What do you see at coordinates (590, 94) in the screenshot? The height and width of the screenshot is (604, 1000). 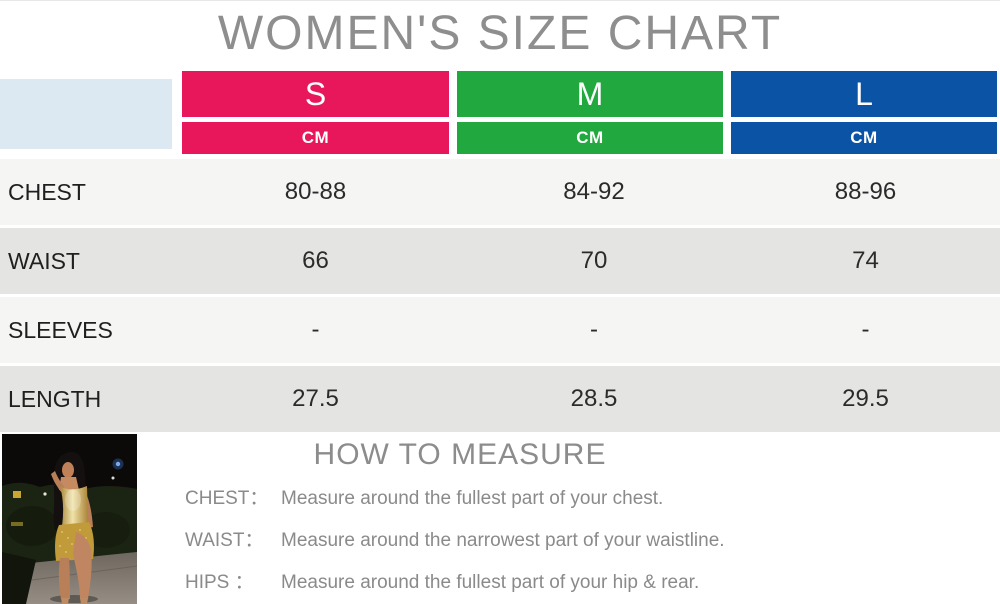 I see `size-m-header: M` at bounding box center [590, 94].